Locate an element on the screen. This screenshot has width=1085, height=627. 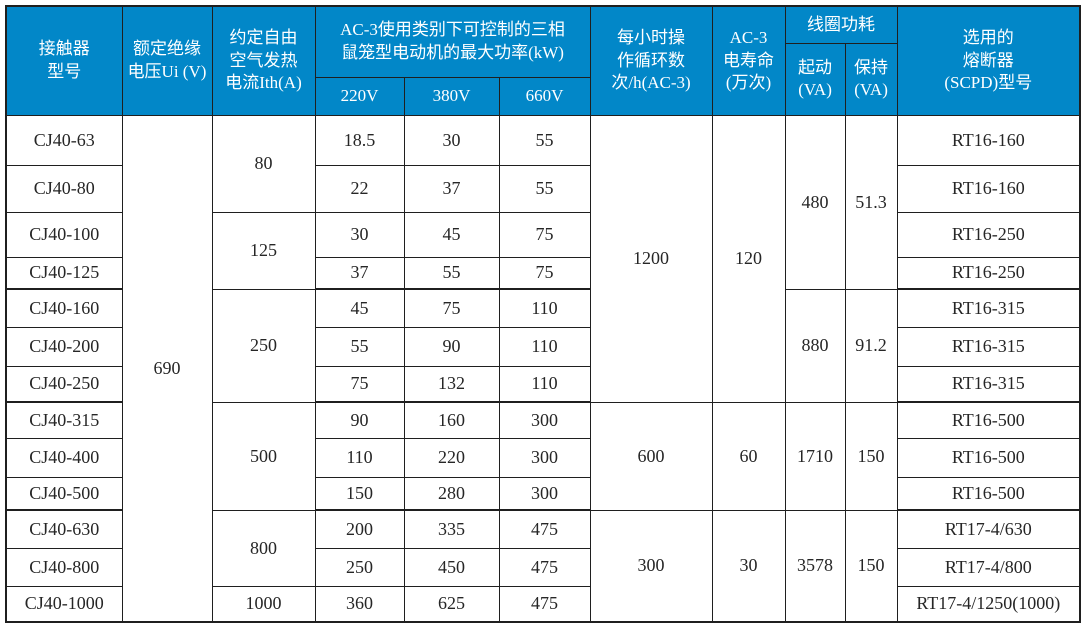
header-ac3-max-power-group: AC-3使用类别下可控制的三相 鼠笼型电动机的最大功率(kW) is located at coordinates (452, 41).